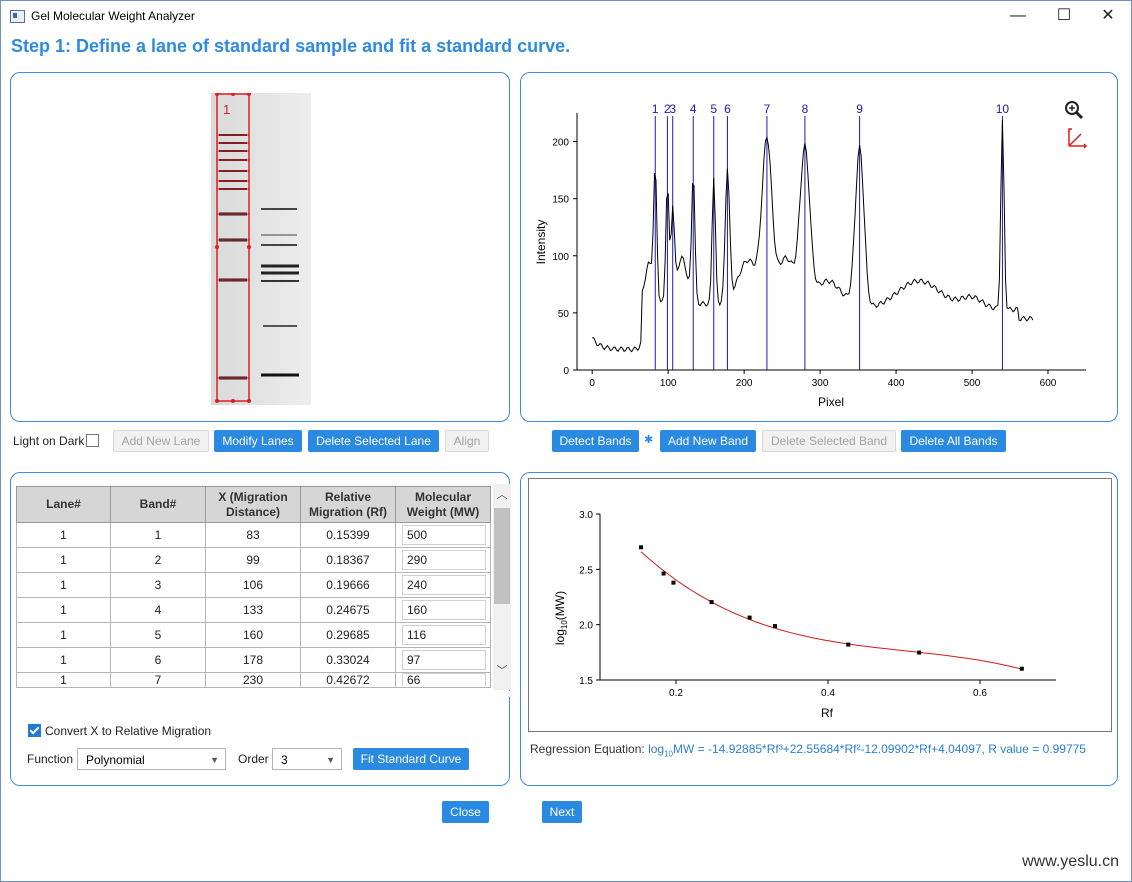  I want to click on close-button: Close, so click(465, 812).